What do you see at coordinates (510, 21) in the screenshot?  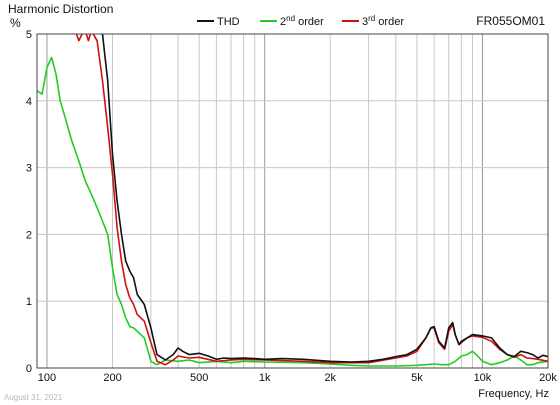 I see `model-name: FR055OM01` at bounding box center [510, 21].